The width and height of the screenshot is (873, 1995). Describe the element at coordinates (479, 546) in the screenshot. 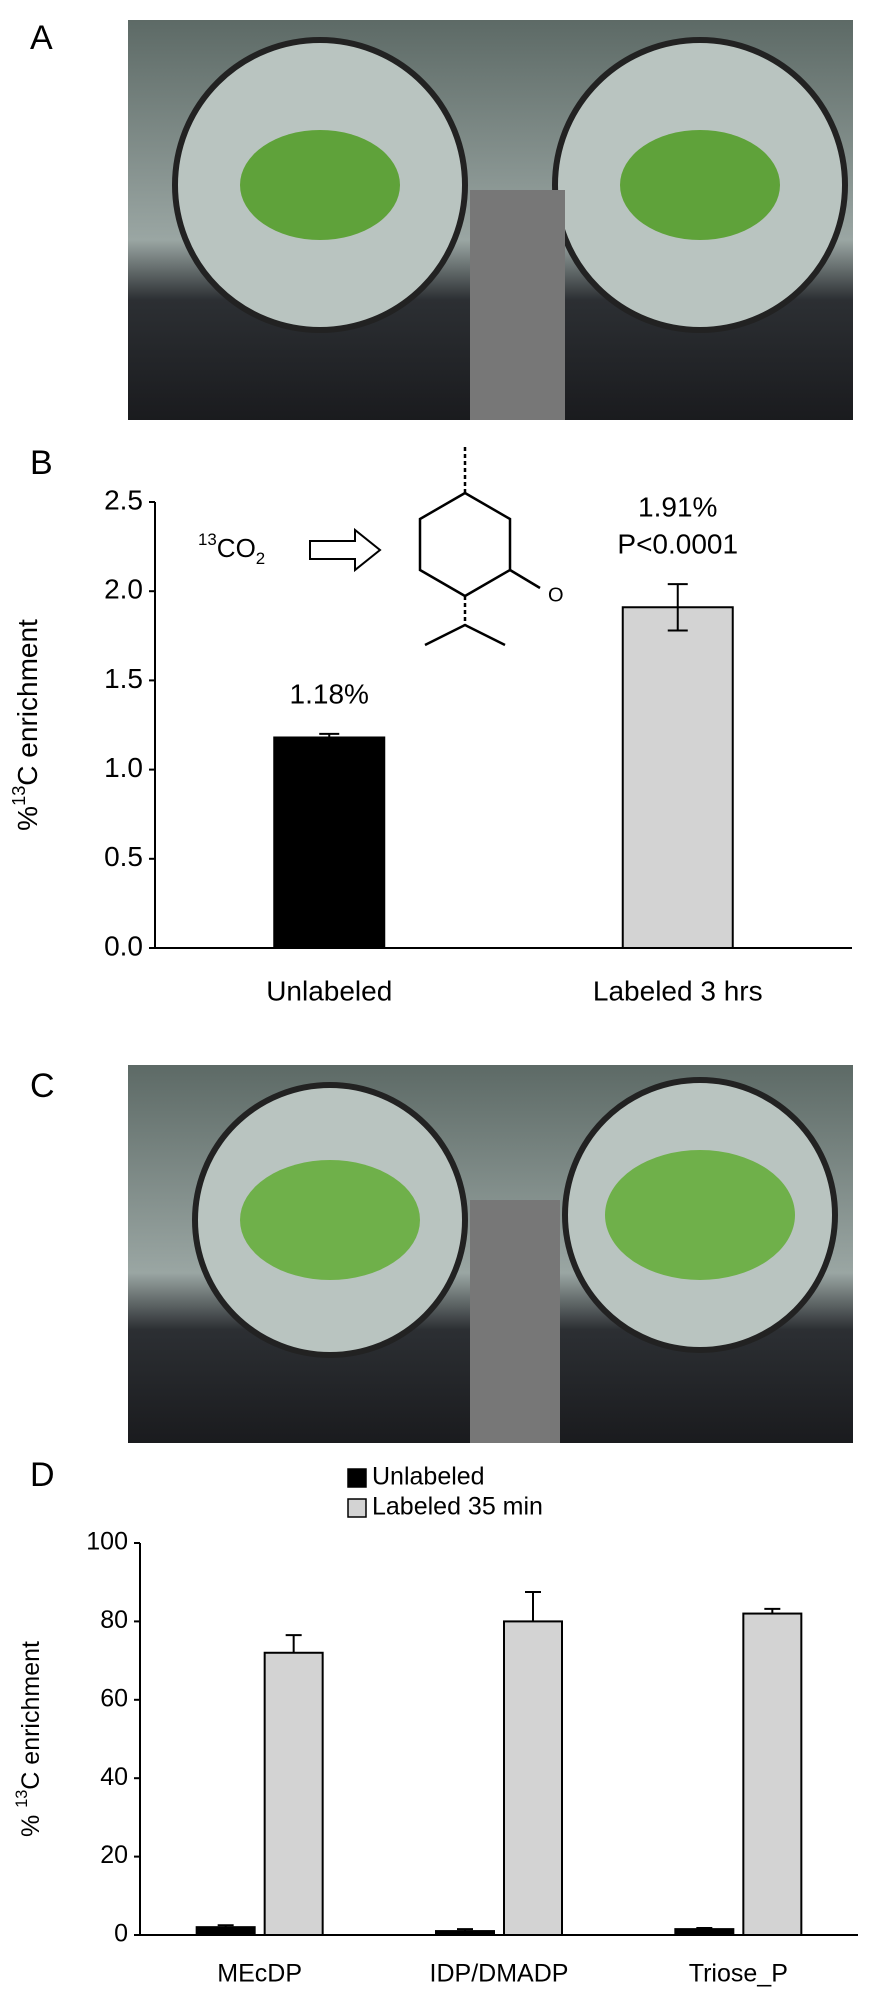

I see `molecule` at that location.